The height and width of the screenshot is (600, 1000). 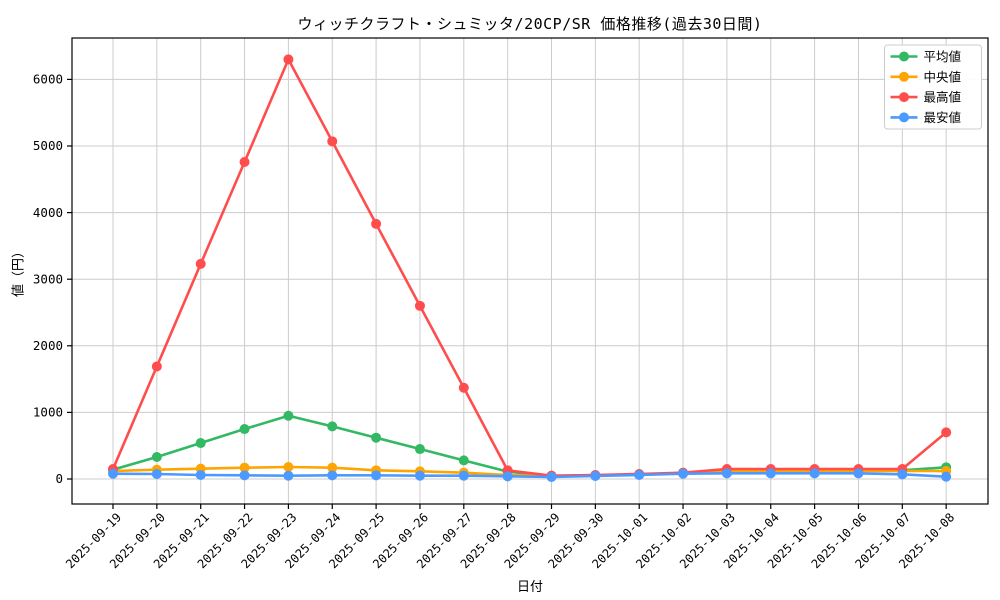 I want to click on y-tick-label: 5000, so click(x=48, y=145).